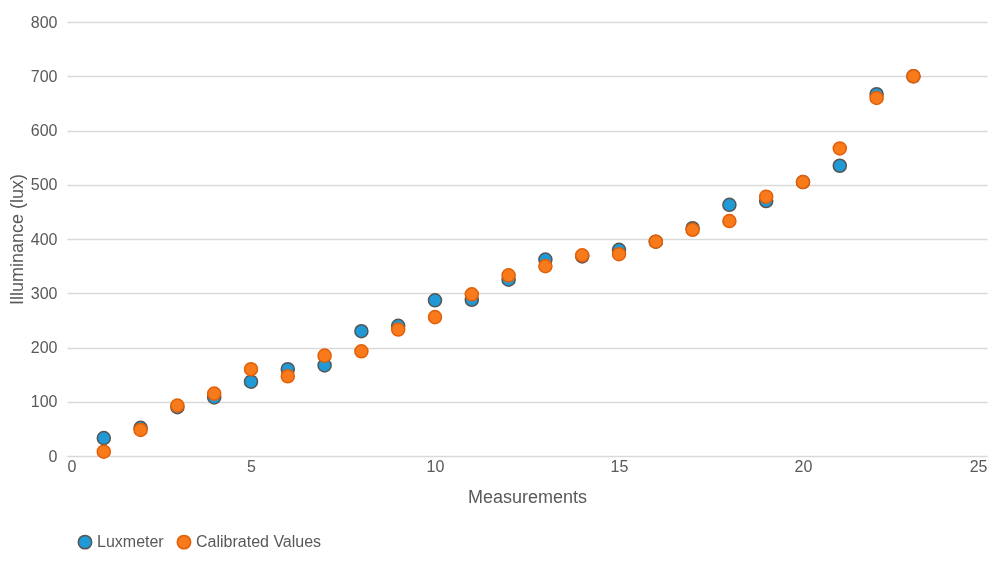  What do you see at coordinates (72, 466) in the screenshot?
I see `x-tick-label: 0` at bounding box center [72, 466].